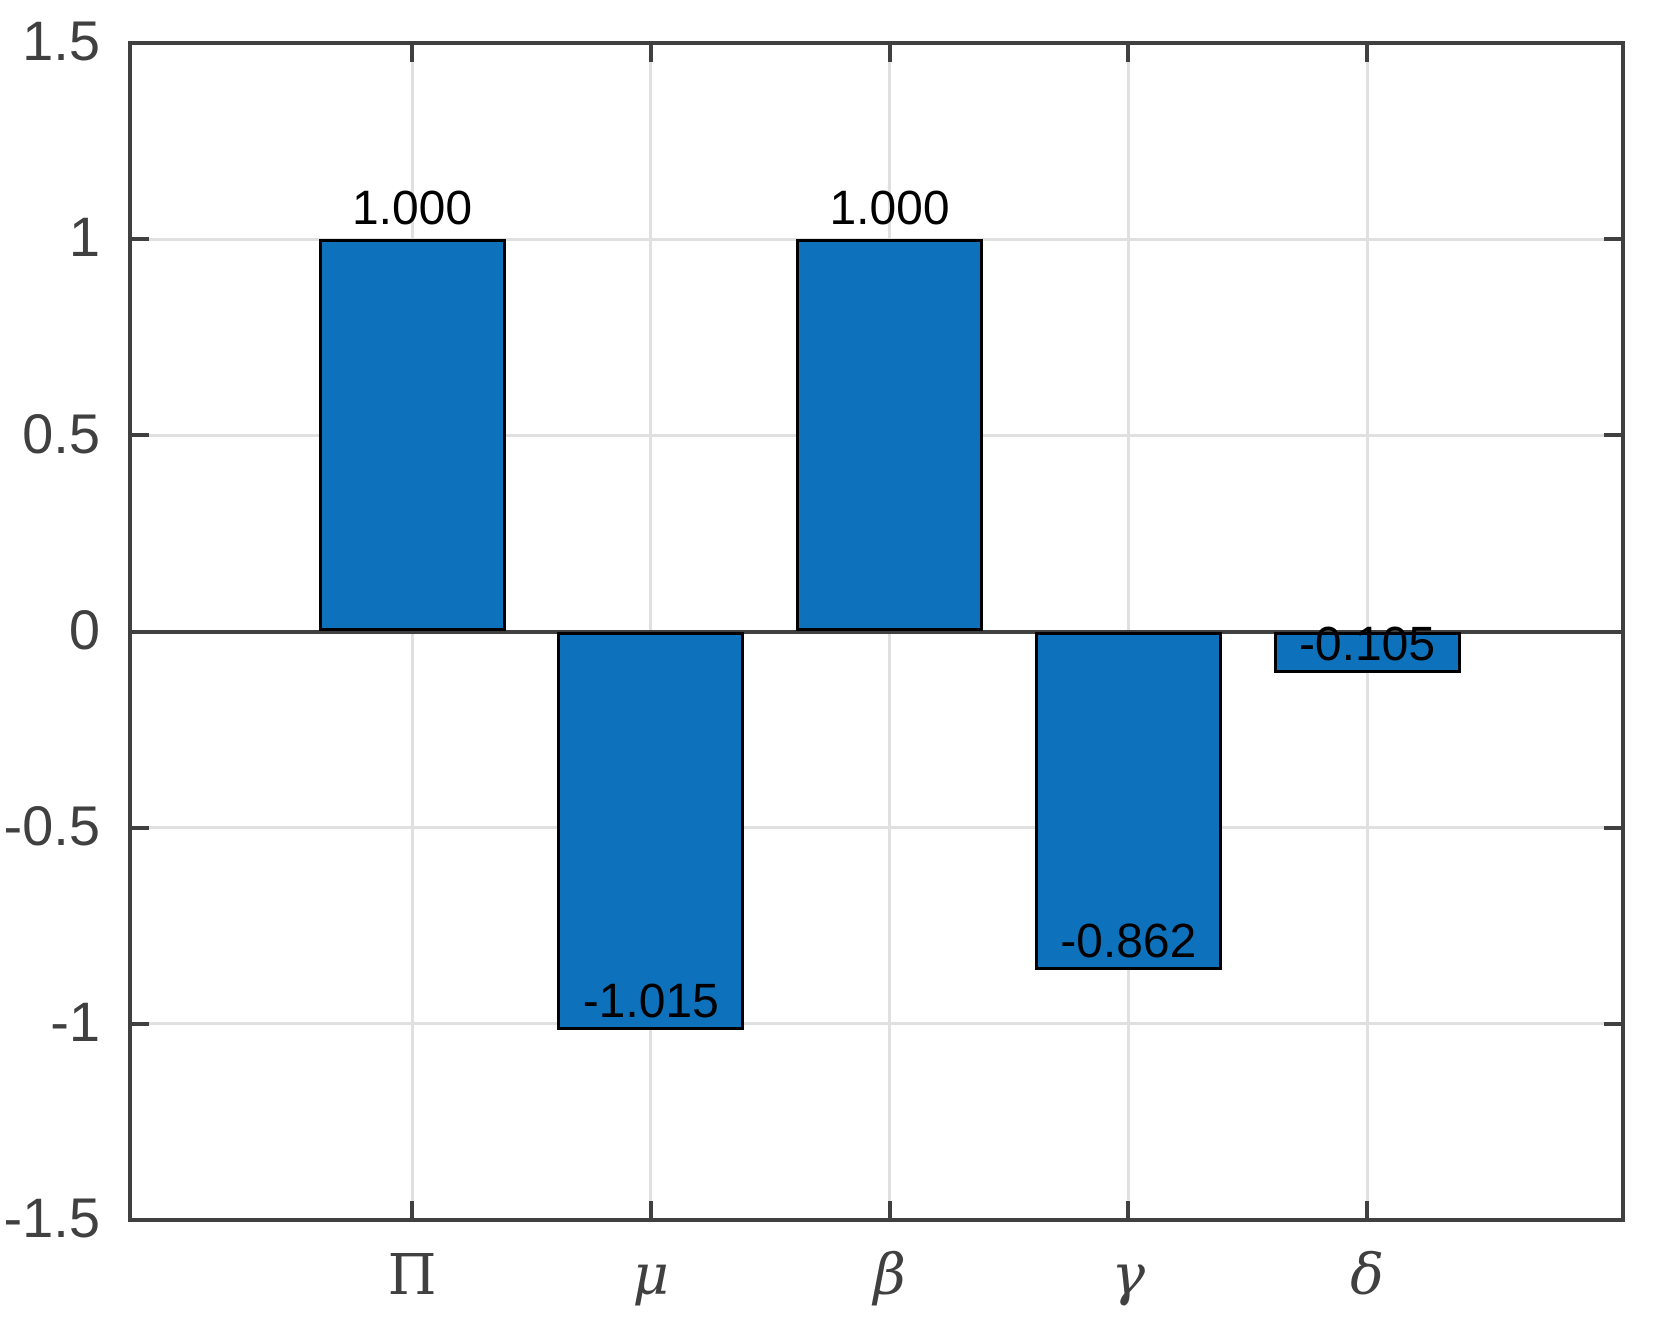 Image resolution: width=1657 pixels, height=1341 pixels. What do you see at coordinates (84, 237) in the screenshot?
I see `y-axis-tick-label: 1` at bounding box center [84, 237].